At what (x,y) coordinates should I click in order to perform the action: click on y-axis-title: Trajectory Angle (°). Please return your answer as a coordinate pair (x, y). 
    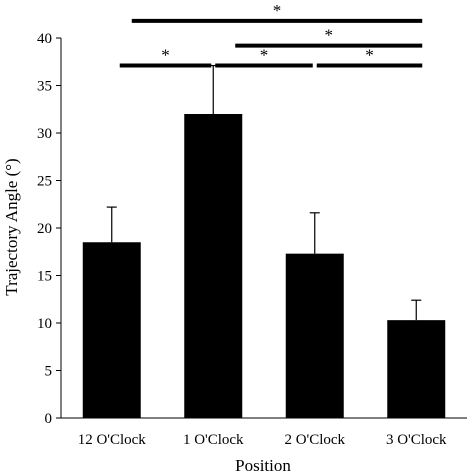
    Looking at the image, I should click on (11, 226).